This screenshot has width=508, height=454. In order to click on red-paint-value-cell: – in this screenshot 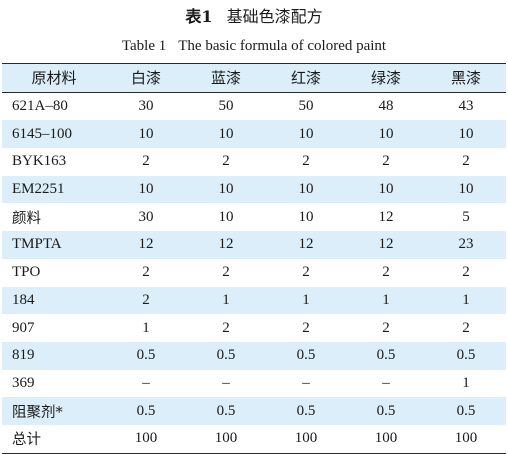, I will do `click(306, 382)`.